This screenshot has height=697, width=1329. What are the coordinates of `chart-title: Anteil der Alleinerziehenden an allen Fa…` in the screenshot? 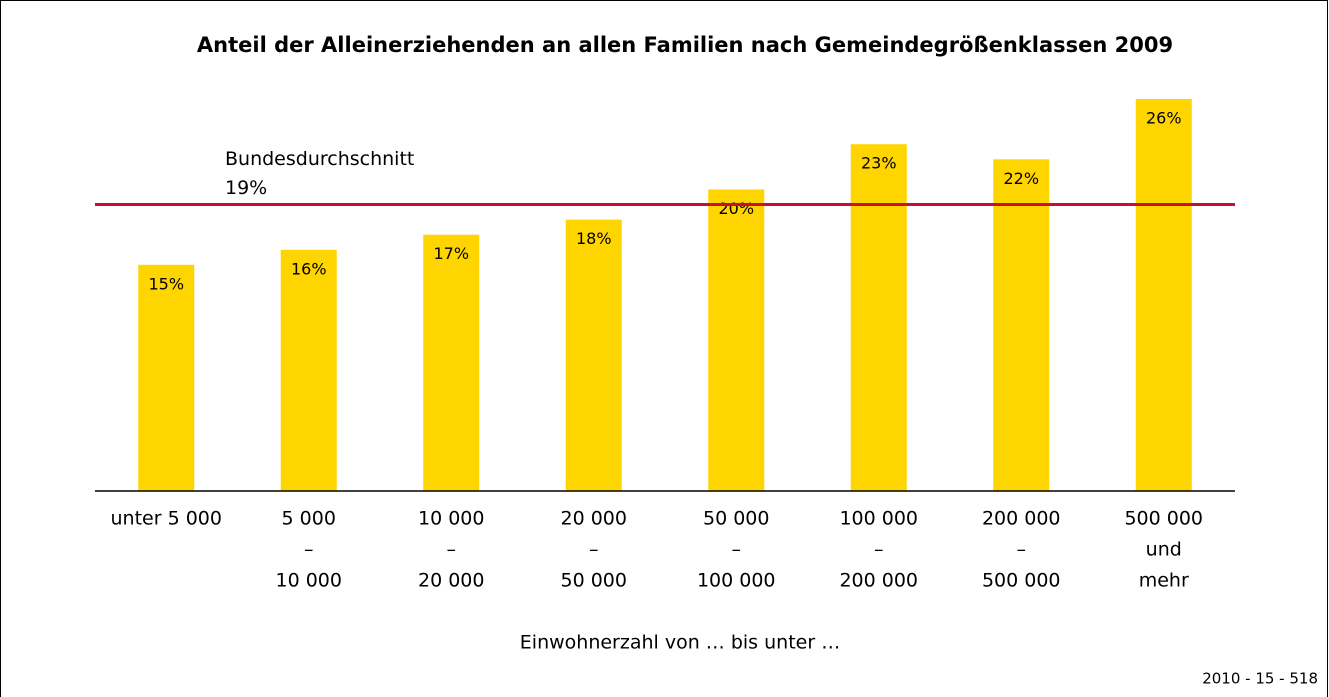 It's located at (685, 45).